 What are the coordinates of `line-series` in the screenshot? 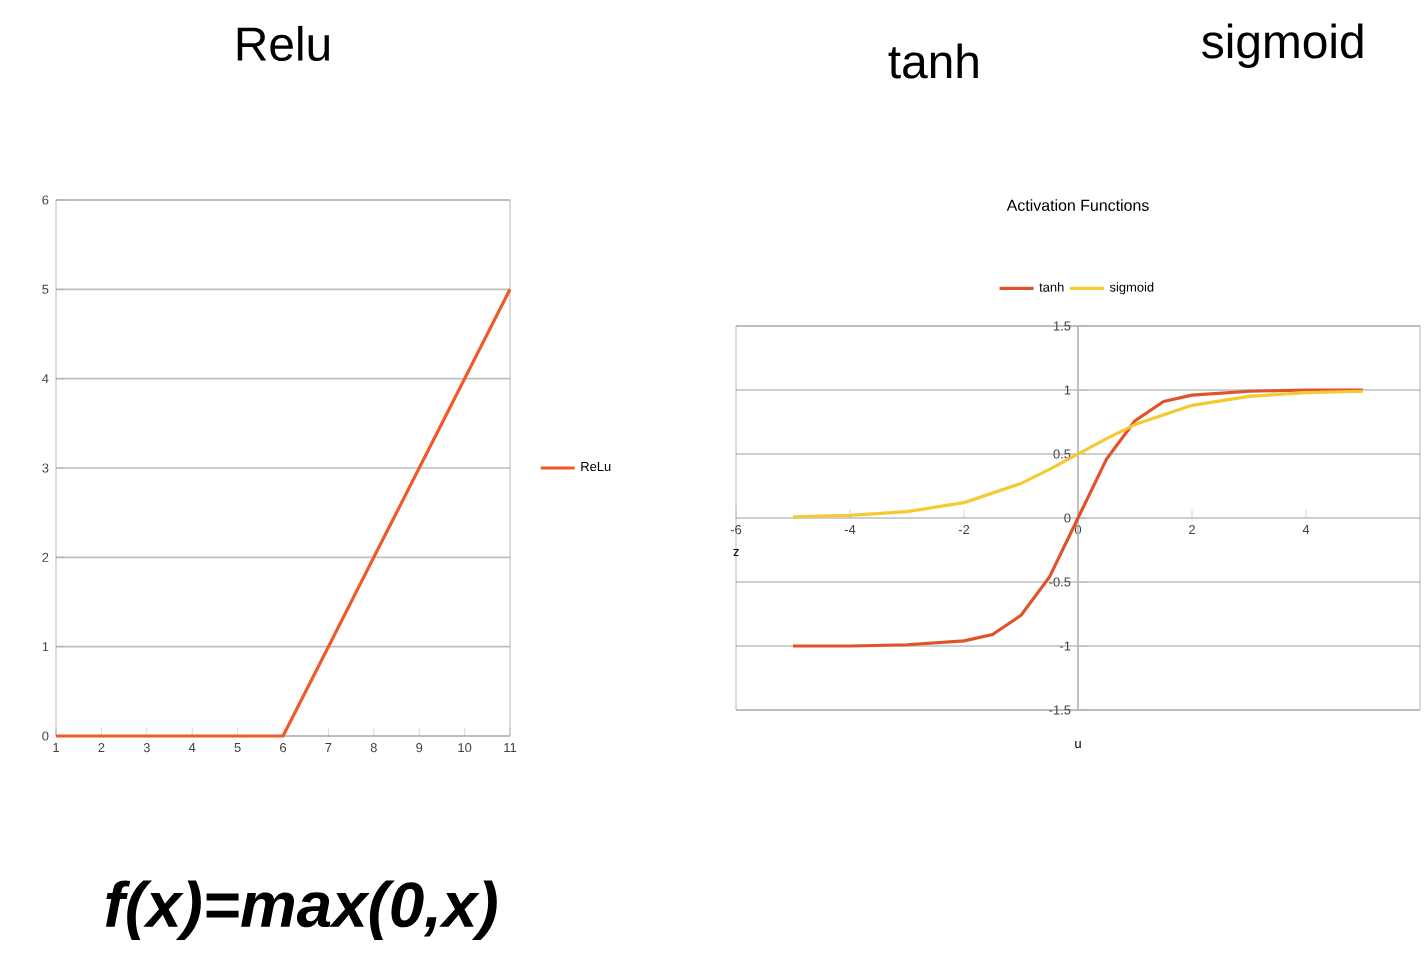 It's located at (1078, 518).